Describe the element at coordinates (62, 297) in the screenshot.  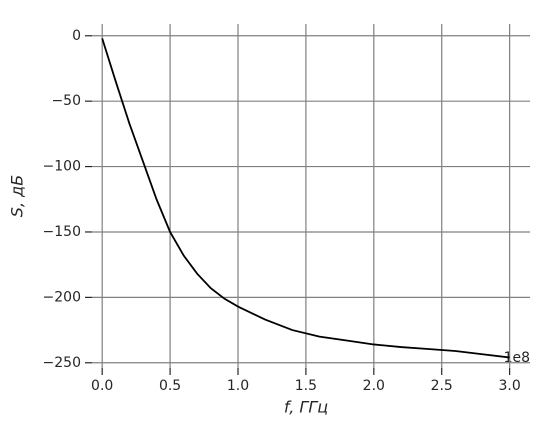
I see `y-tick-label: −200` at that location.